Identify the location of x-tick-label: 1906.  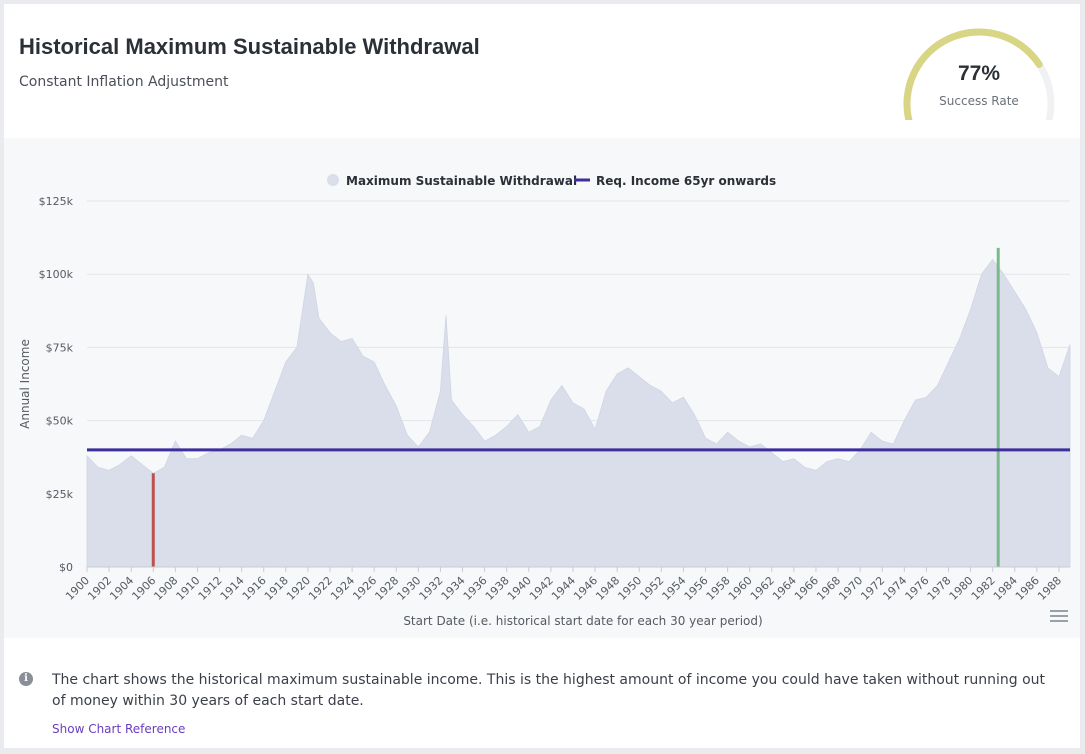
(143, 588).